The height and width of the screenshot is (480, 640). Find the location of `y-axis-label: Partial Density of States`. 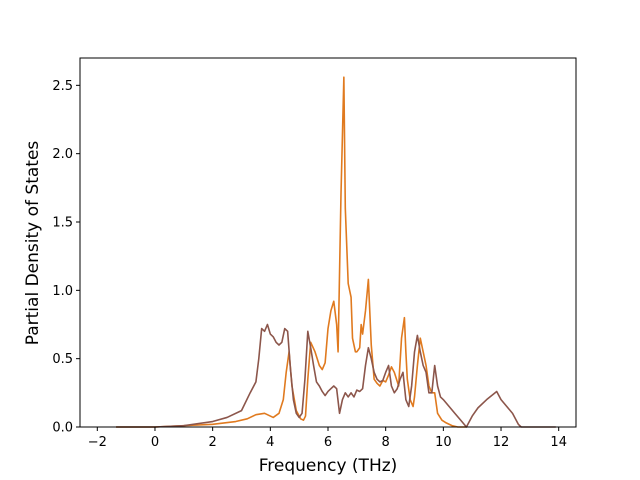

y-axis-label: Partial Density of States is located at coordinates (33, 243).